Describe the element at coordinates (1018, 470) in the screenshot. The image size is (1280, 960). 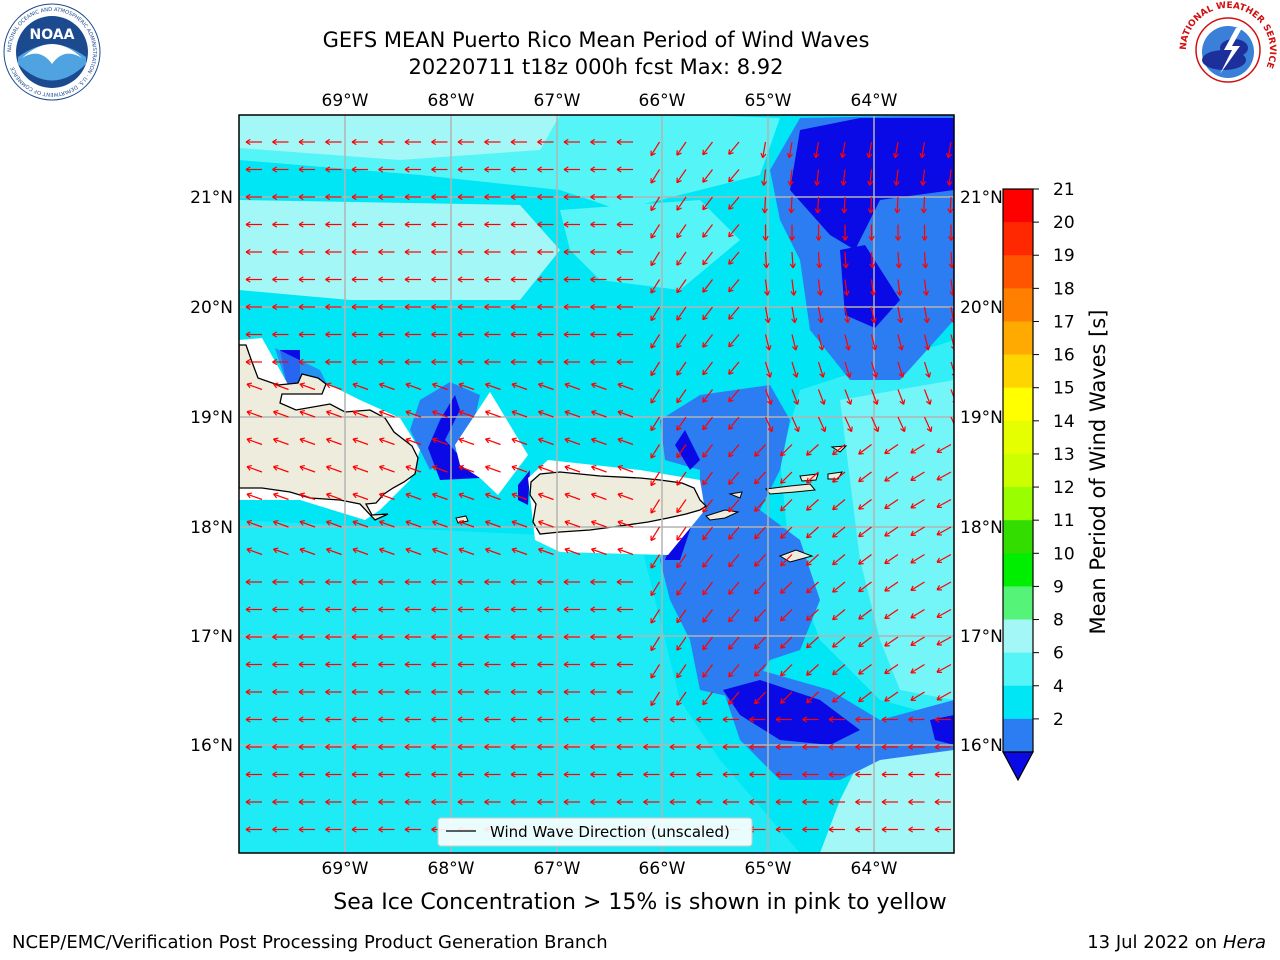
I see `colorbar-frame` at that location.